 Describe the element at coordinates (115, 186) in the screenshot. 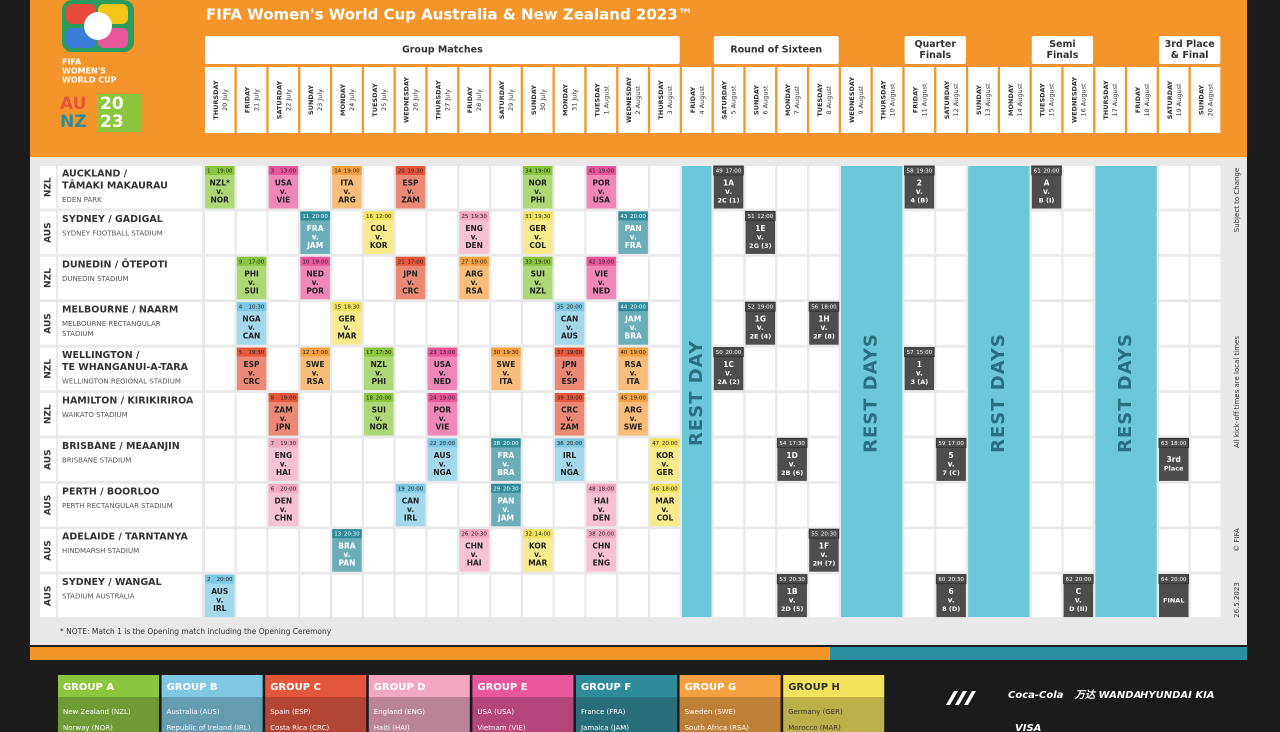

I see `venue-name: TĀMAKI MAKAURAU` at that location.